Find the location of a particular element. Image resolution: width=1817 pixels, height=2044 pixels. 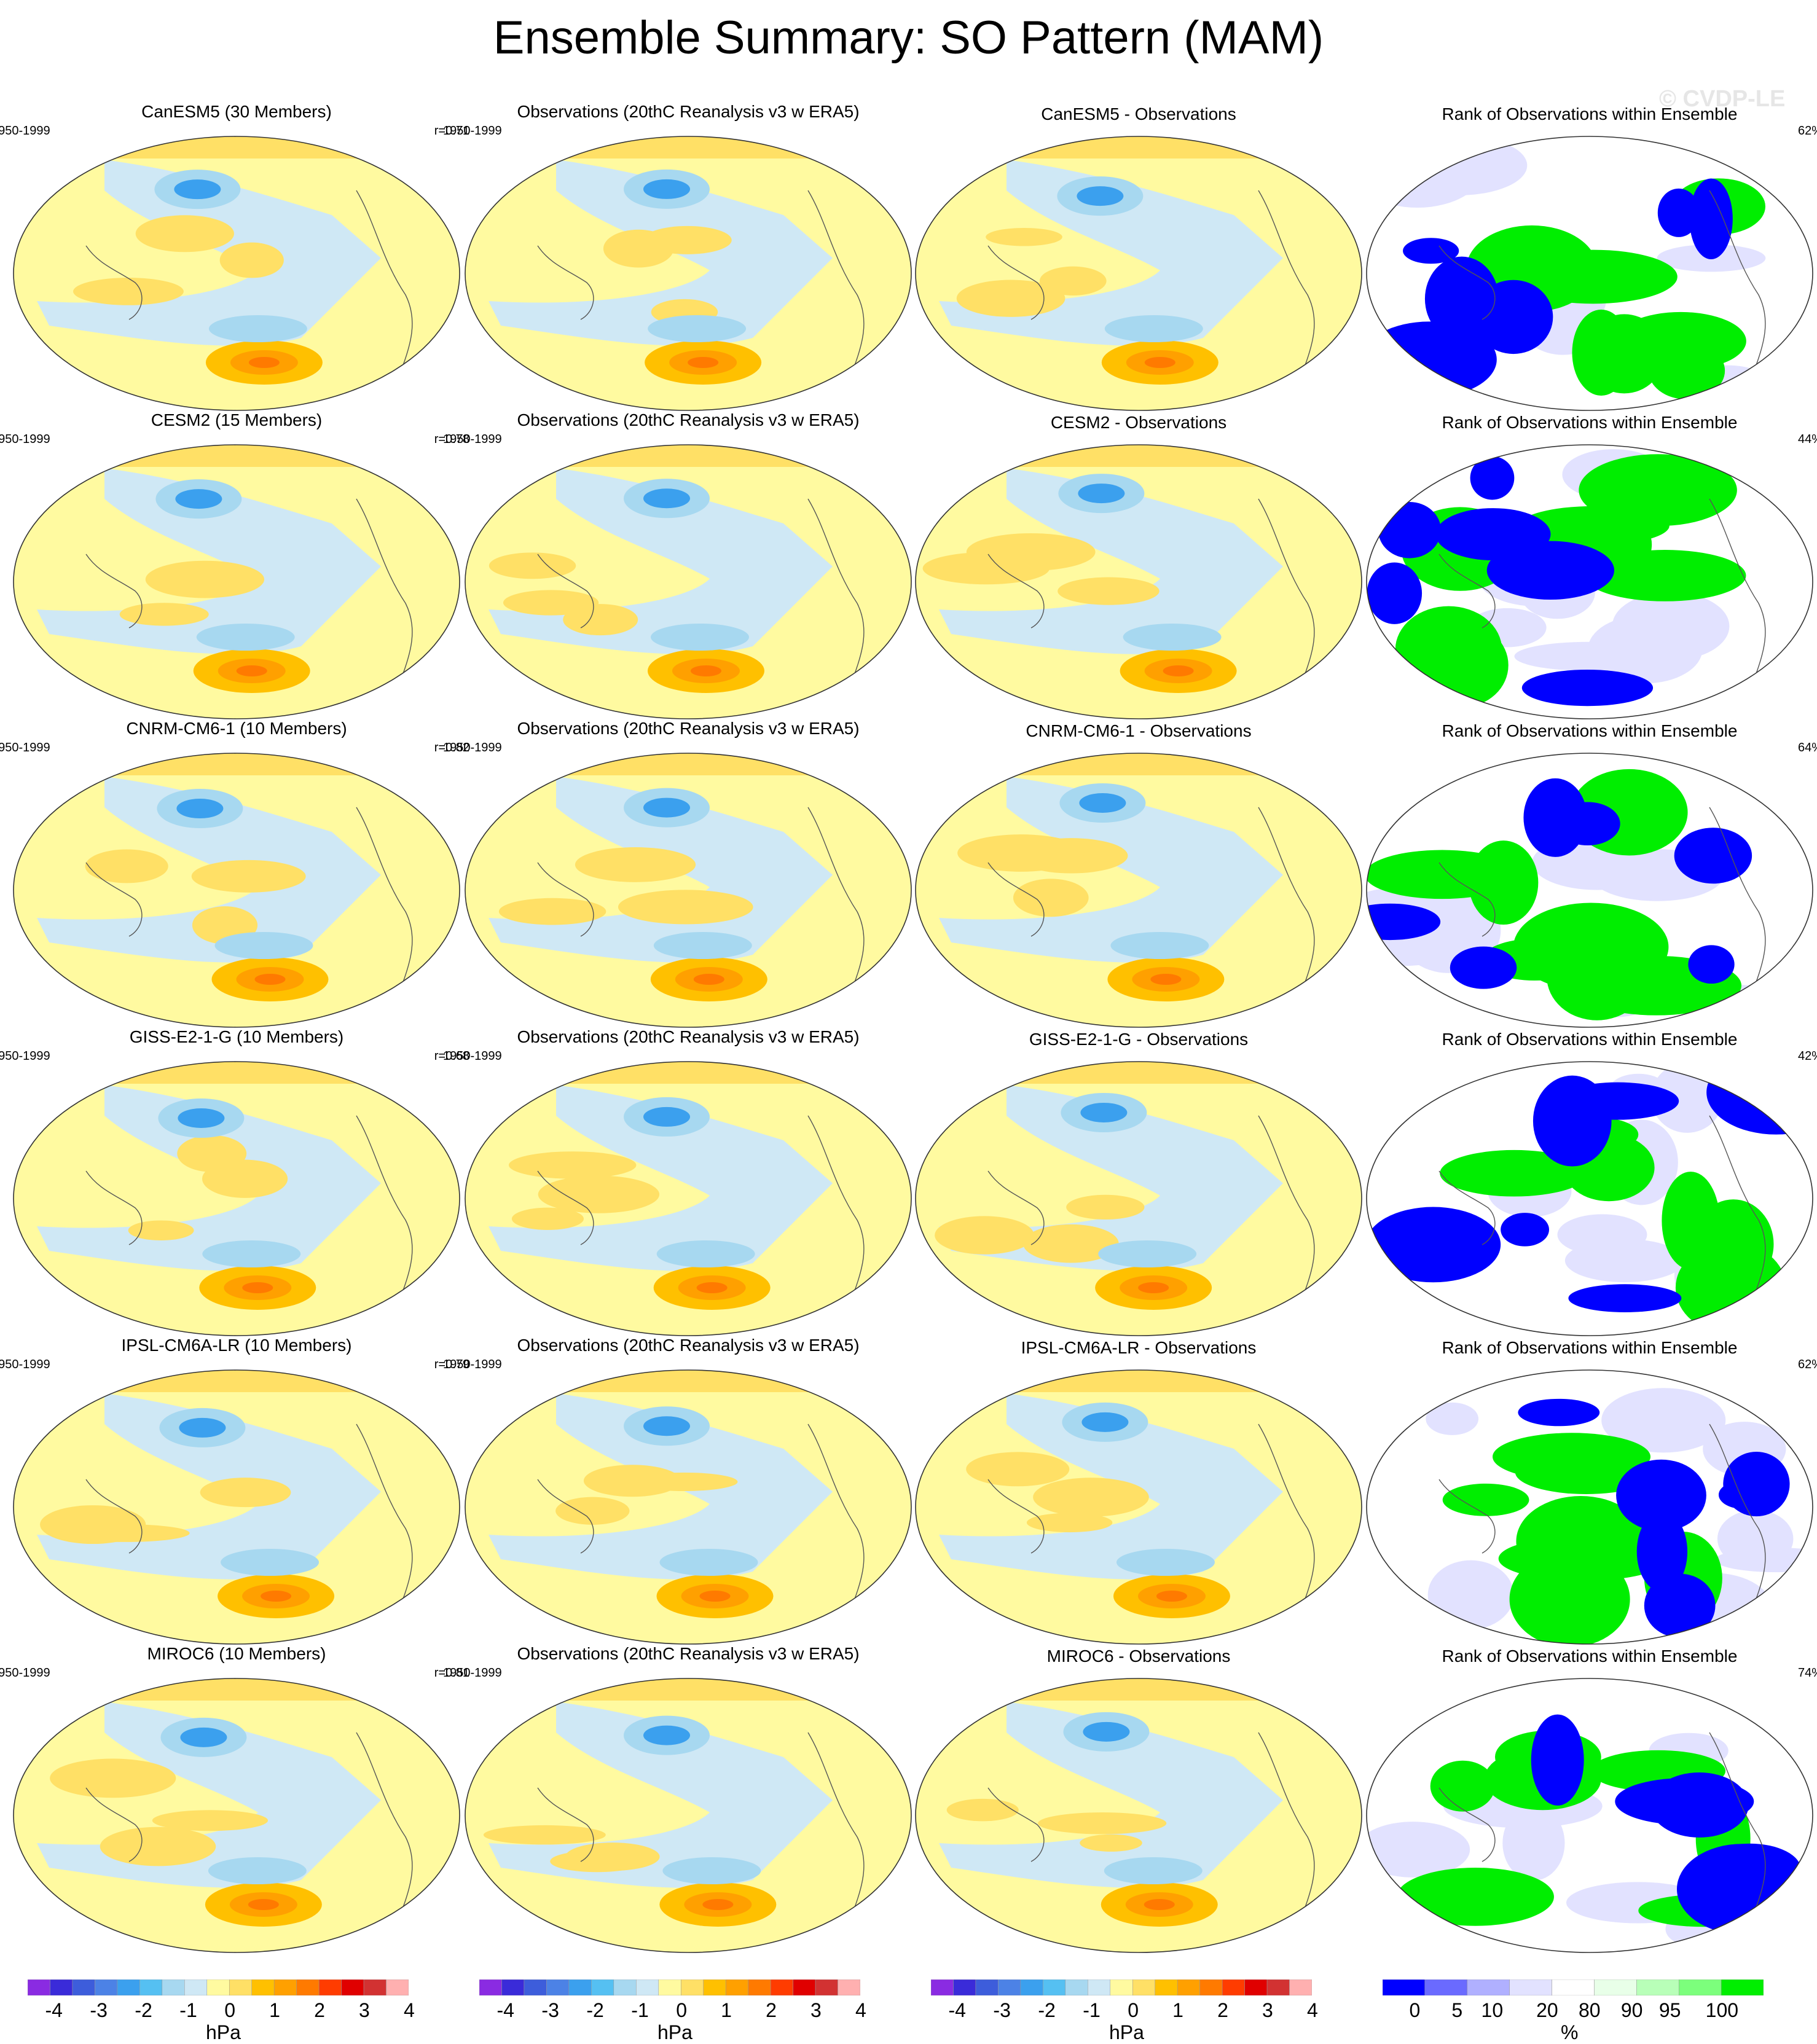

colorbar-tick-label: -3 is located at coordinates (550, 2010).